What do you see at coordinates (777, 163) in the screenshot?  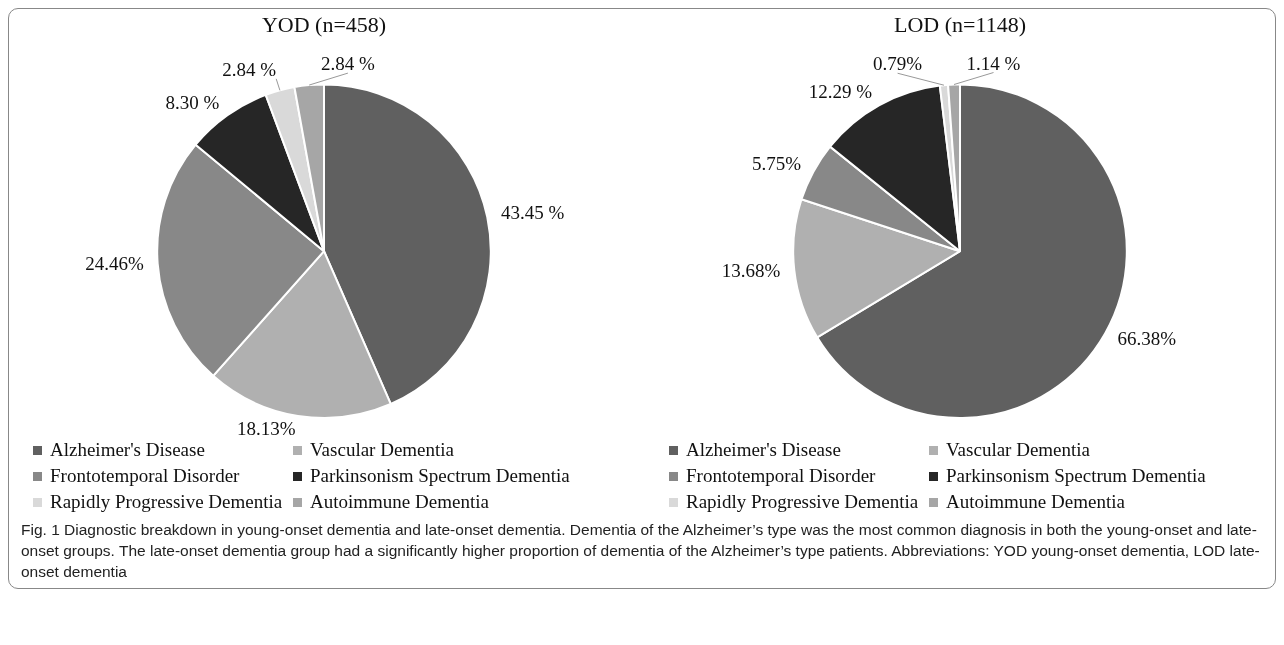 I see `data-label: 5.75%` at bounding box center [777, 163].